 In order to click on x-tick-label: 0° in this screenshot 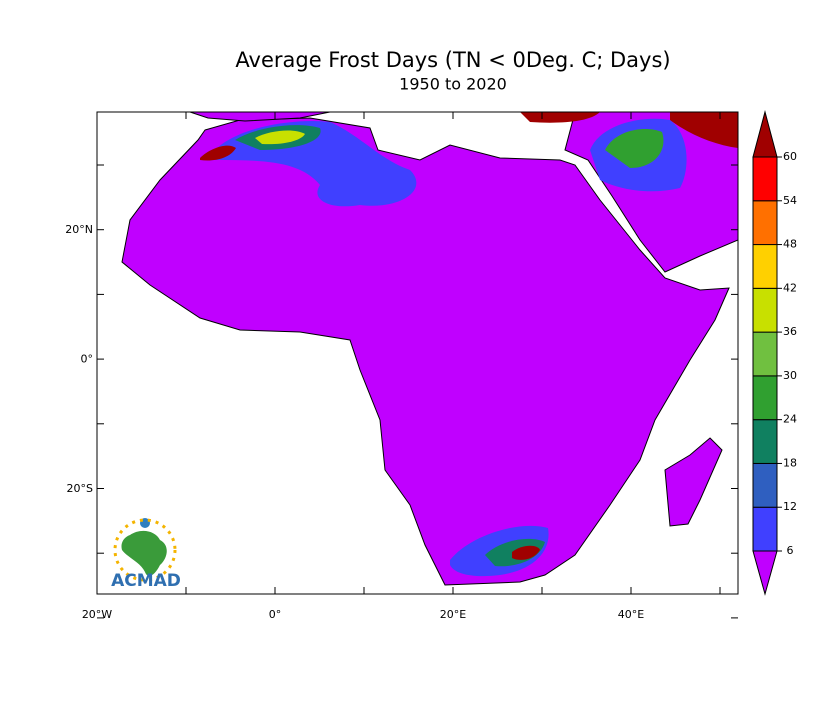, I will do `click(275, 614)`.